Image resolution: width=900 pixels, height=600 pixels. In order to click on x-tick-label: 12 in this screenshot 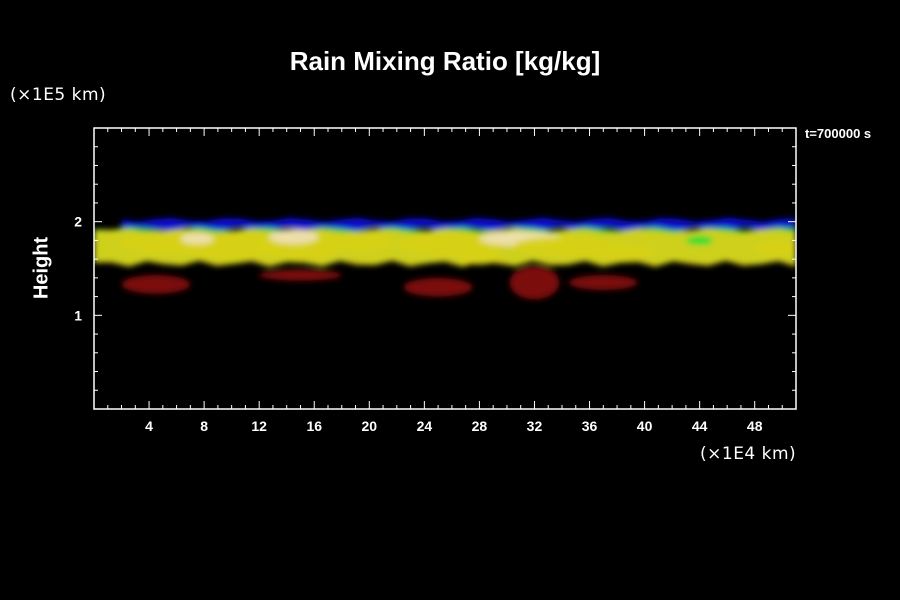, I will do `click(259, 426)`.